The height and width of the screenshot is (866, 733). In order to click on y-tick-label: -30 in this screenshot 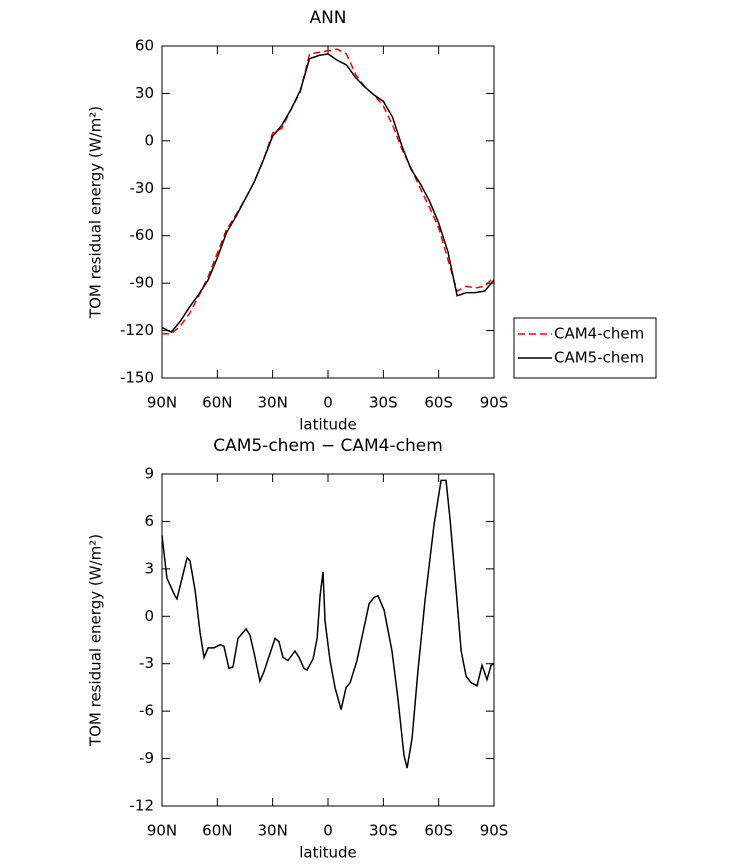, I will do `click(142, 188)`.